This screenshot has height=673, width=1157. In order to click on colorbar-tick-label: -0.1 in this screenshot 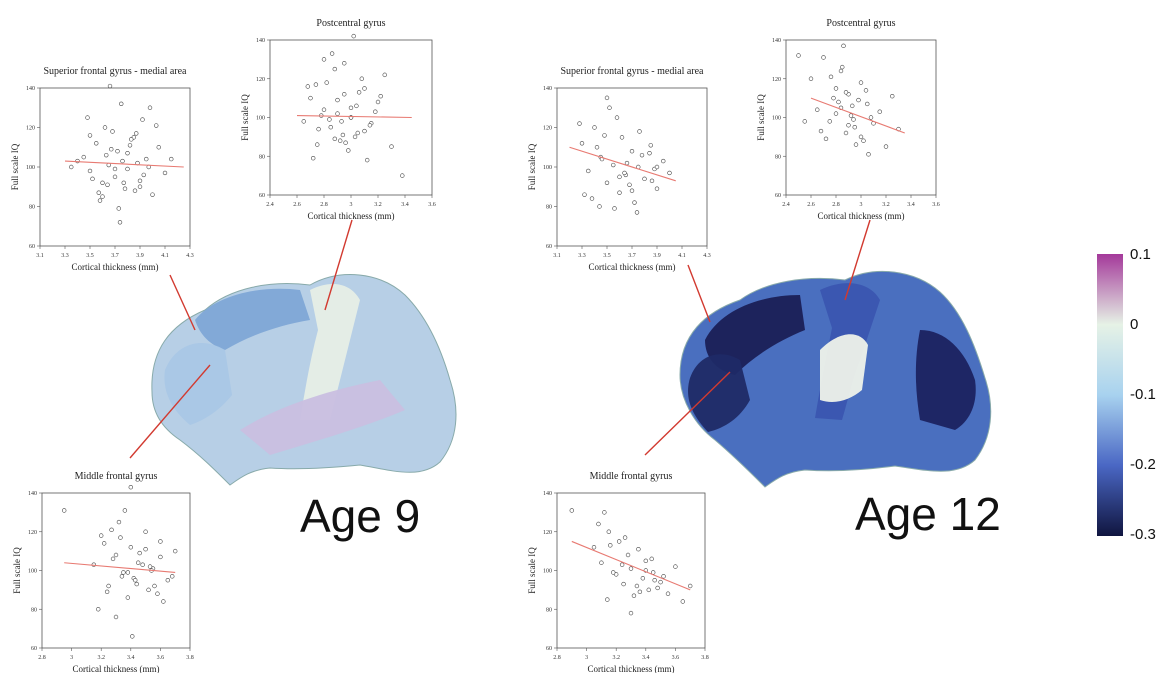, I will do `click(1143, 394)`.